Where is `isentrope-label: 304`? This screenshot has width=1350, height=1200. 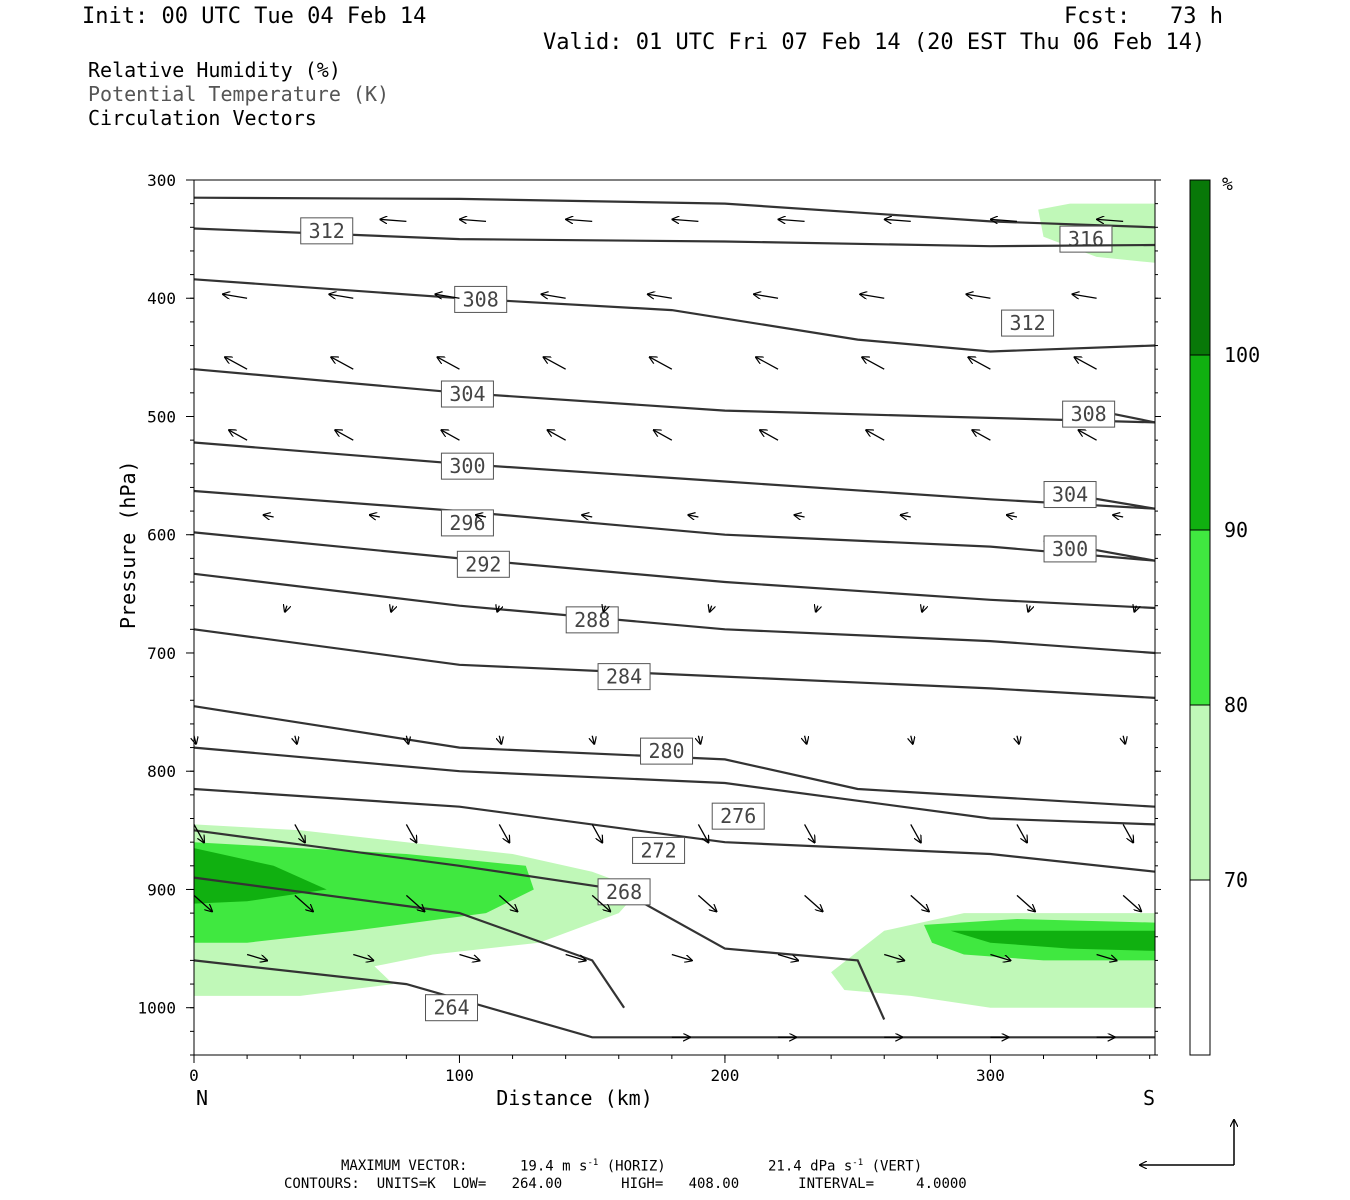
isentrope-label: 304 is located at coordinates (467, 394).